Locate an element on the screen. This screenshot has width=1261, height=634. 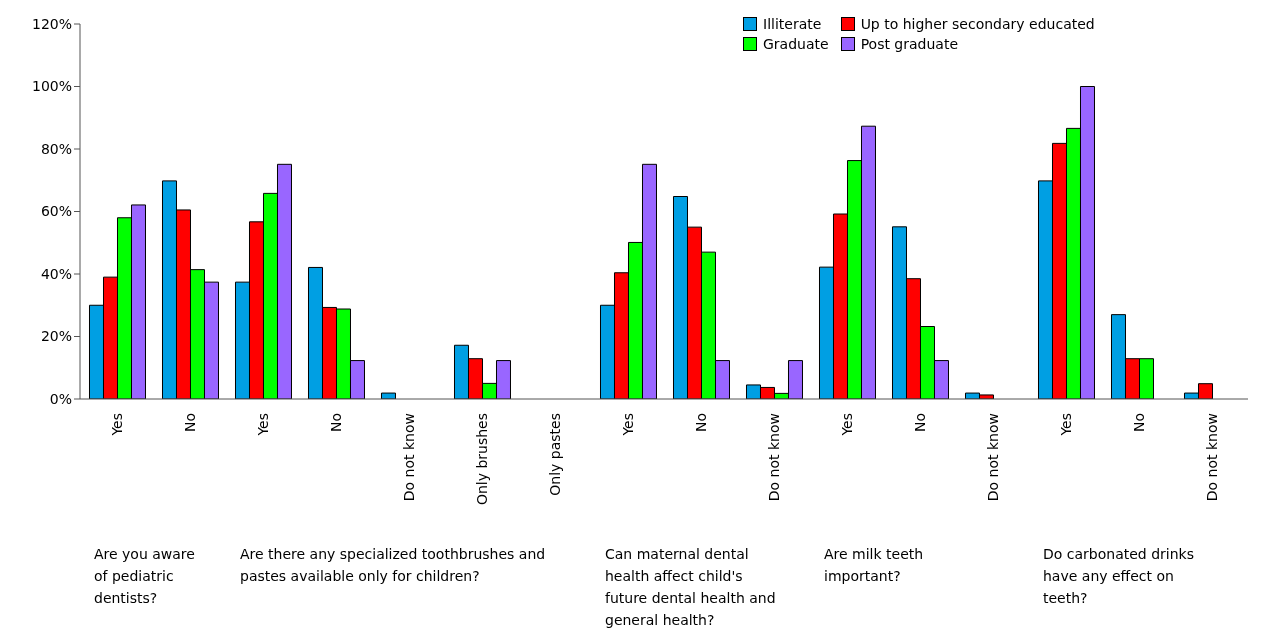
y-tick-label: 0% is located at coordinates (60, 398).